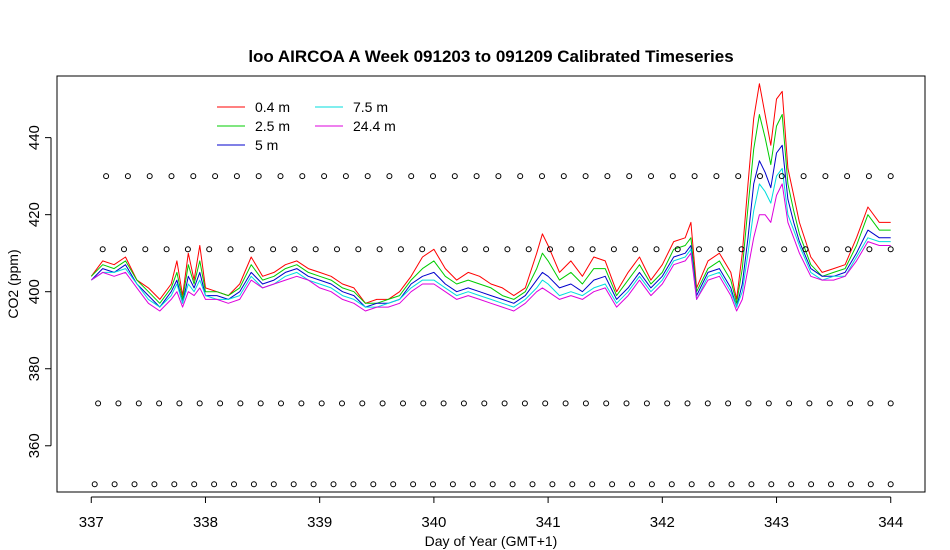 Image resolution: width=950 pixels, height=550 pixels. I want to click on x-axis: 337 338 339 340 341 342 343 344, so click(491, 513).